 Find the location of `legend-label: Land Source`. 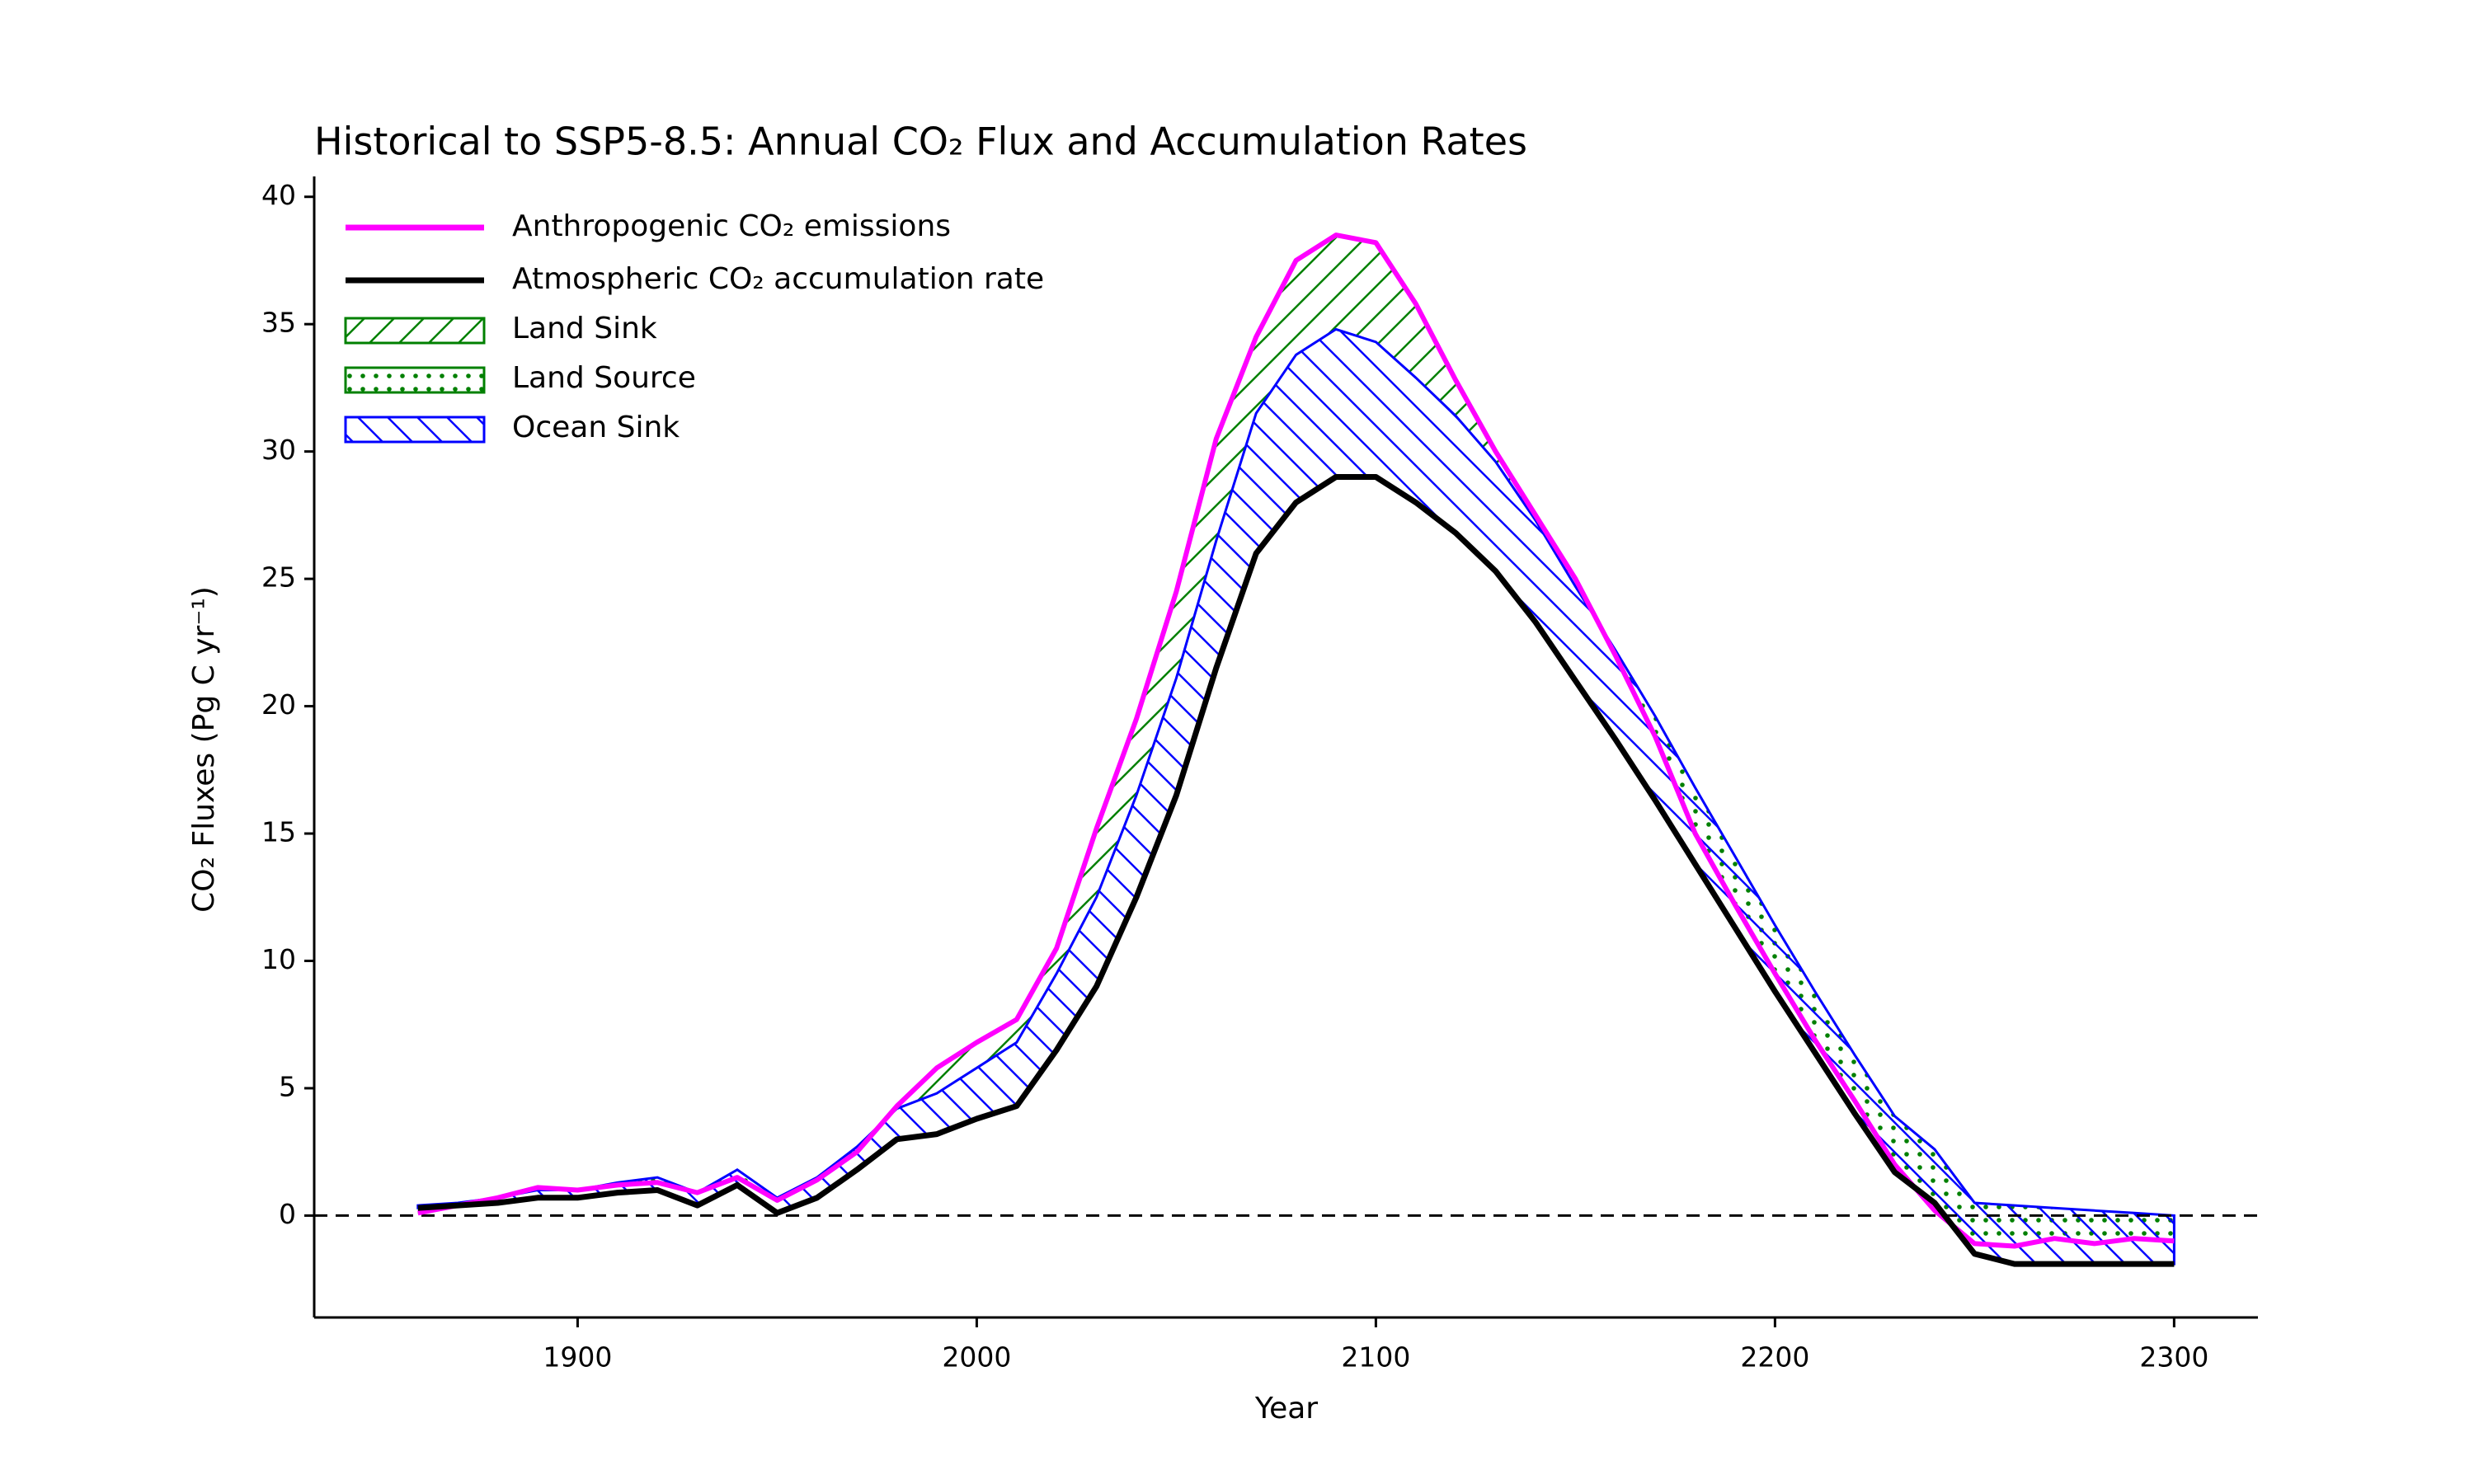

legend-label: Land Source is located at coordinates (604, 378).